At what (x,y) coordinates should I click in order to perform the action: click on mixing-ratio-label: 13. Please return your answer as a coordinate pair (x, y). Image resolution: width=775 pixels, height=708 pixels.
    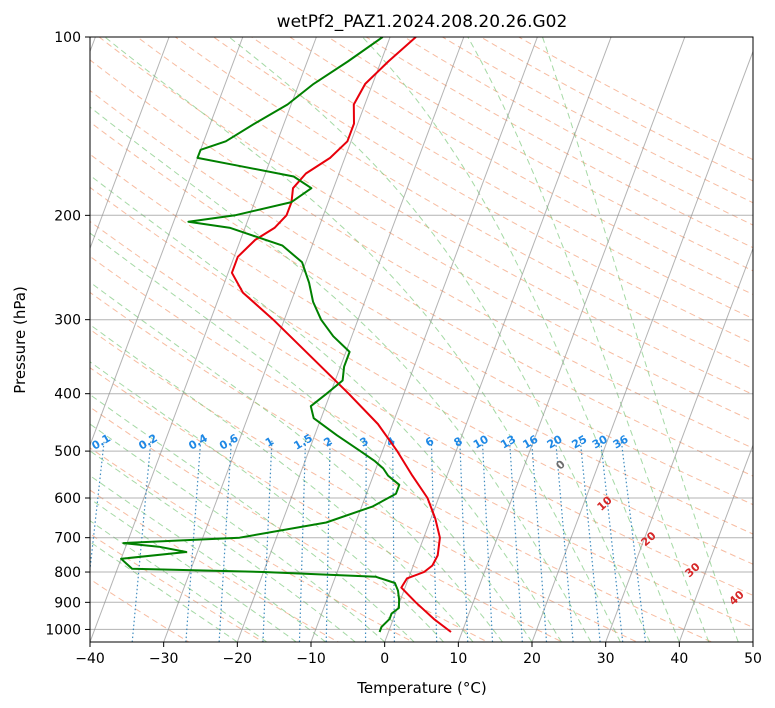
    Looking at the image, I should click on (508, 442).